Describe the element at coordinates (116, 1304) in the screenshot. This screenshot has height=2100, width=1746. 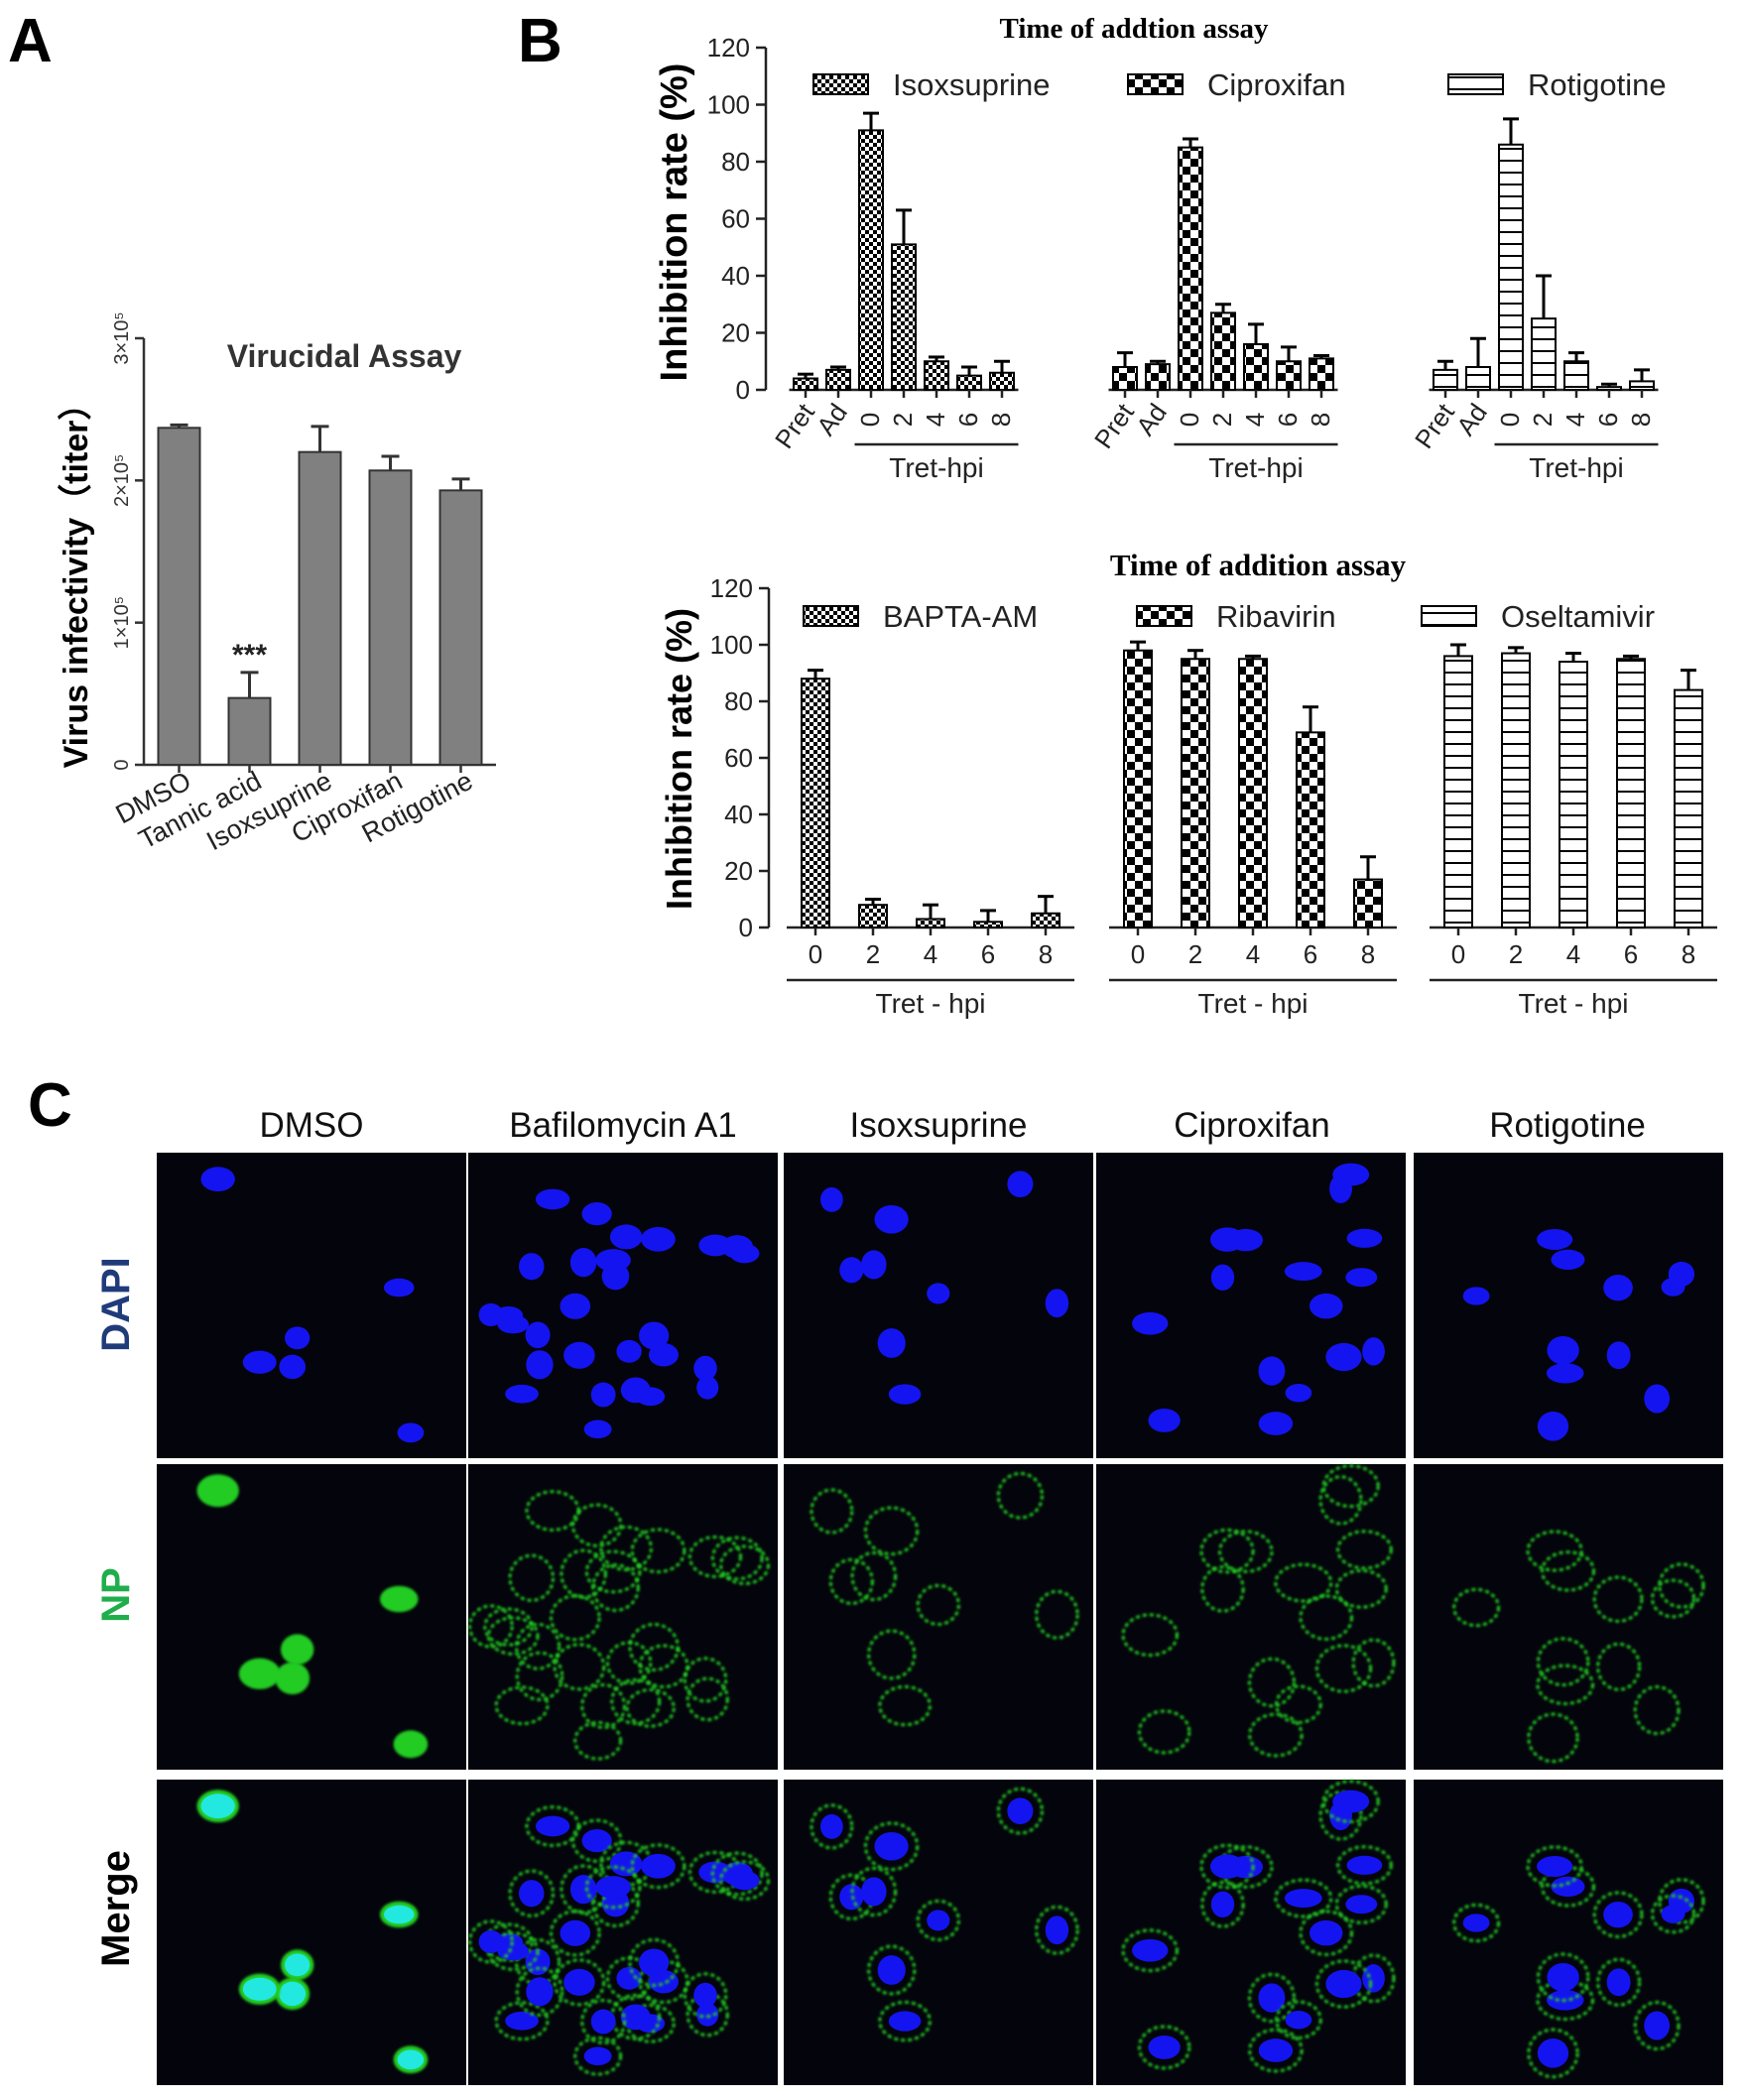
I see `row-label-dapi: DAPI` at that location.